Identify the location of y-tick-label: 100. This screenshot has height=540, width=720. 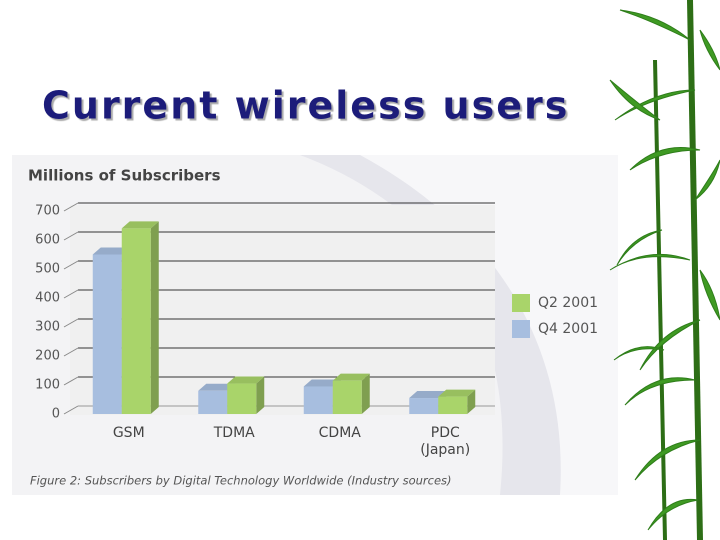
(47, 385).